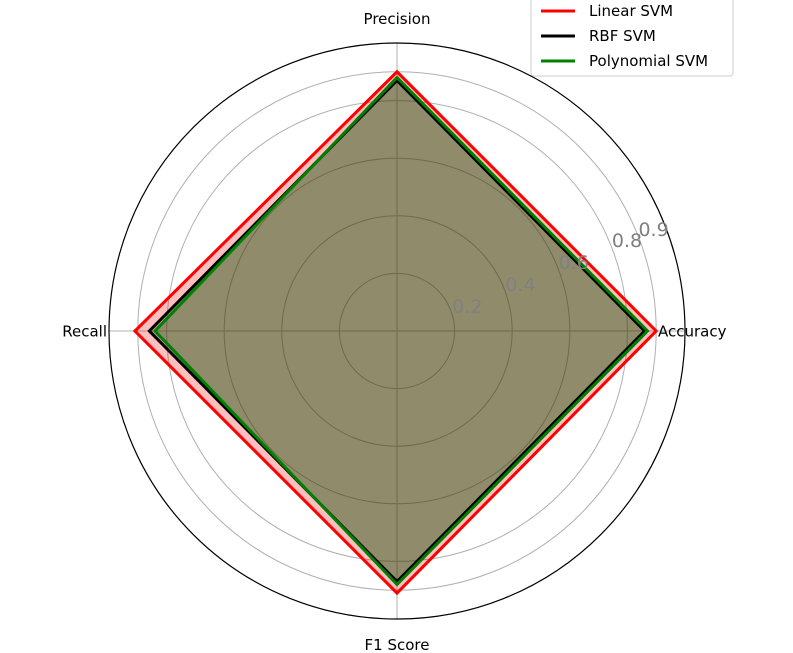 This screenshot has width=793, height=653. I want to click on axis-label-accuracy: Accuracy, so click(692, 331).